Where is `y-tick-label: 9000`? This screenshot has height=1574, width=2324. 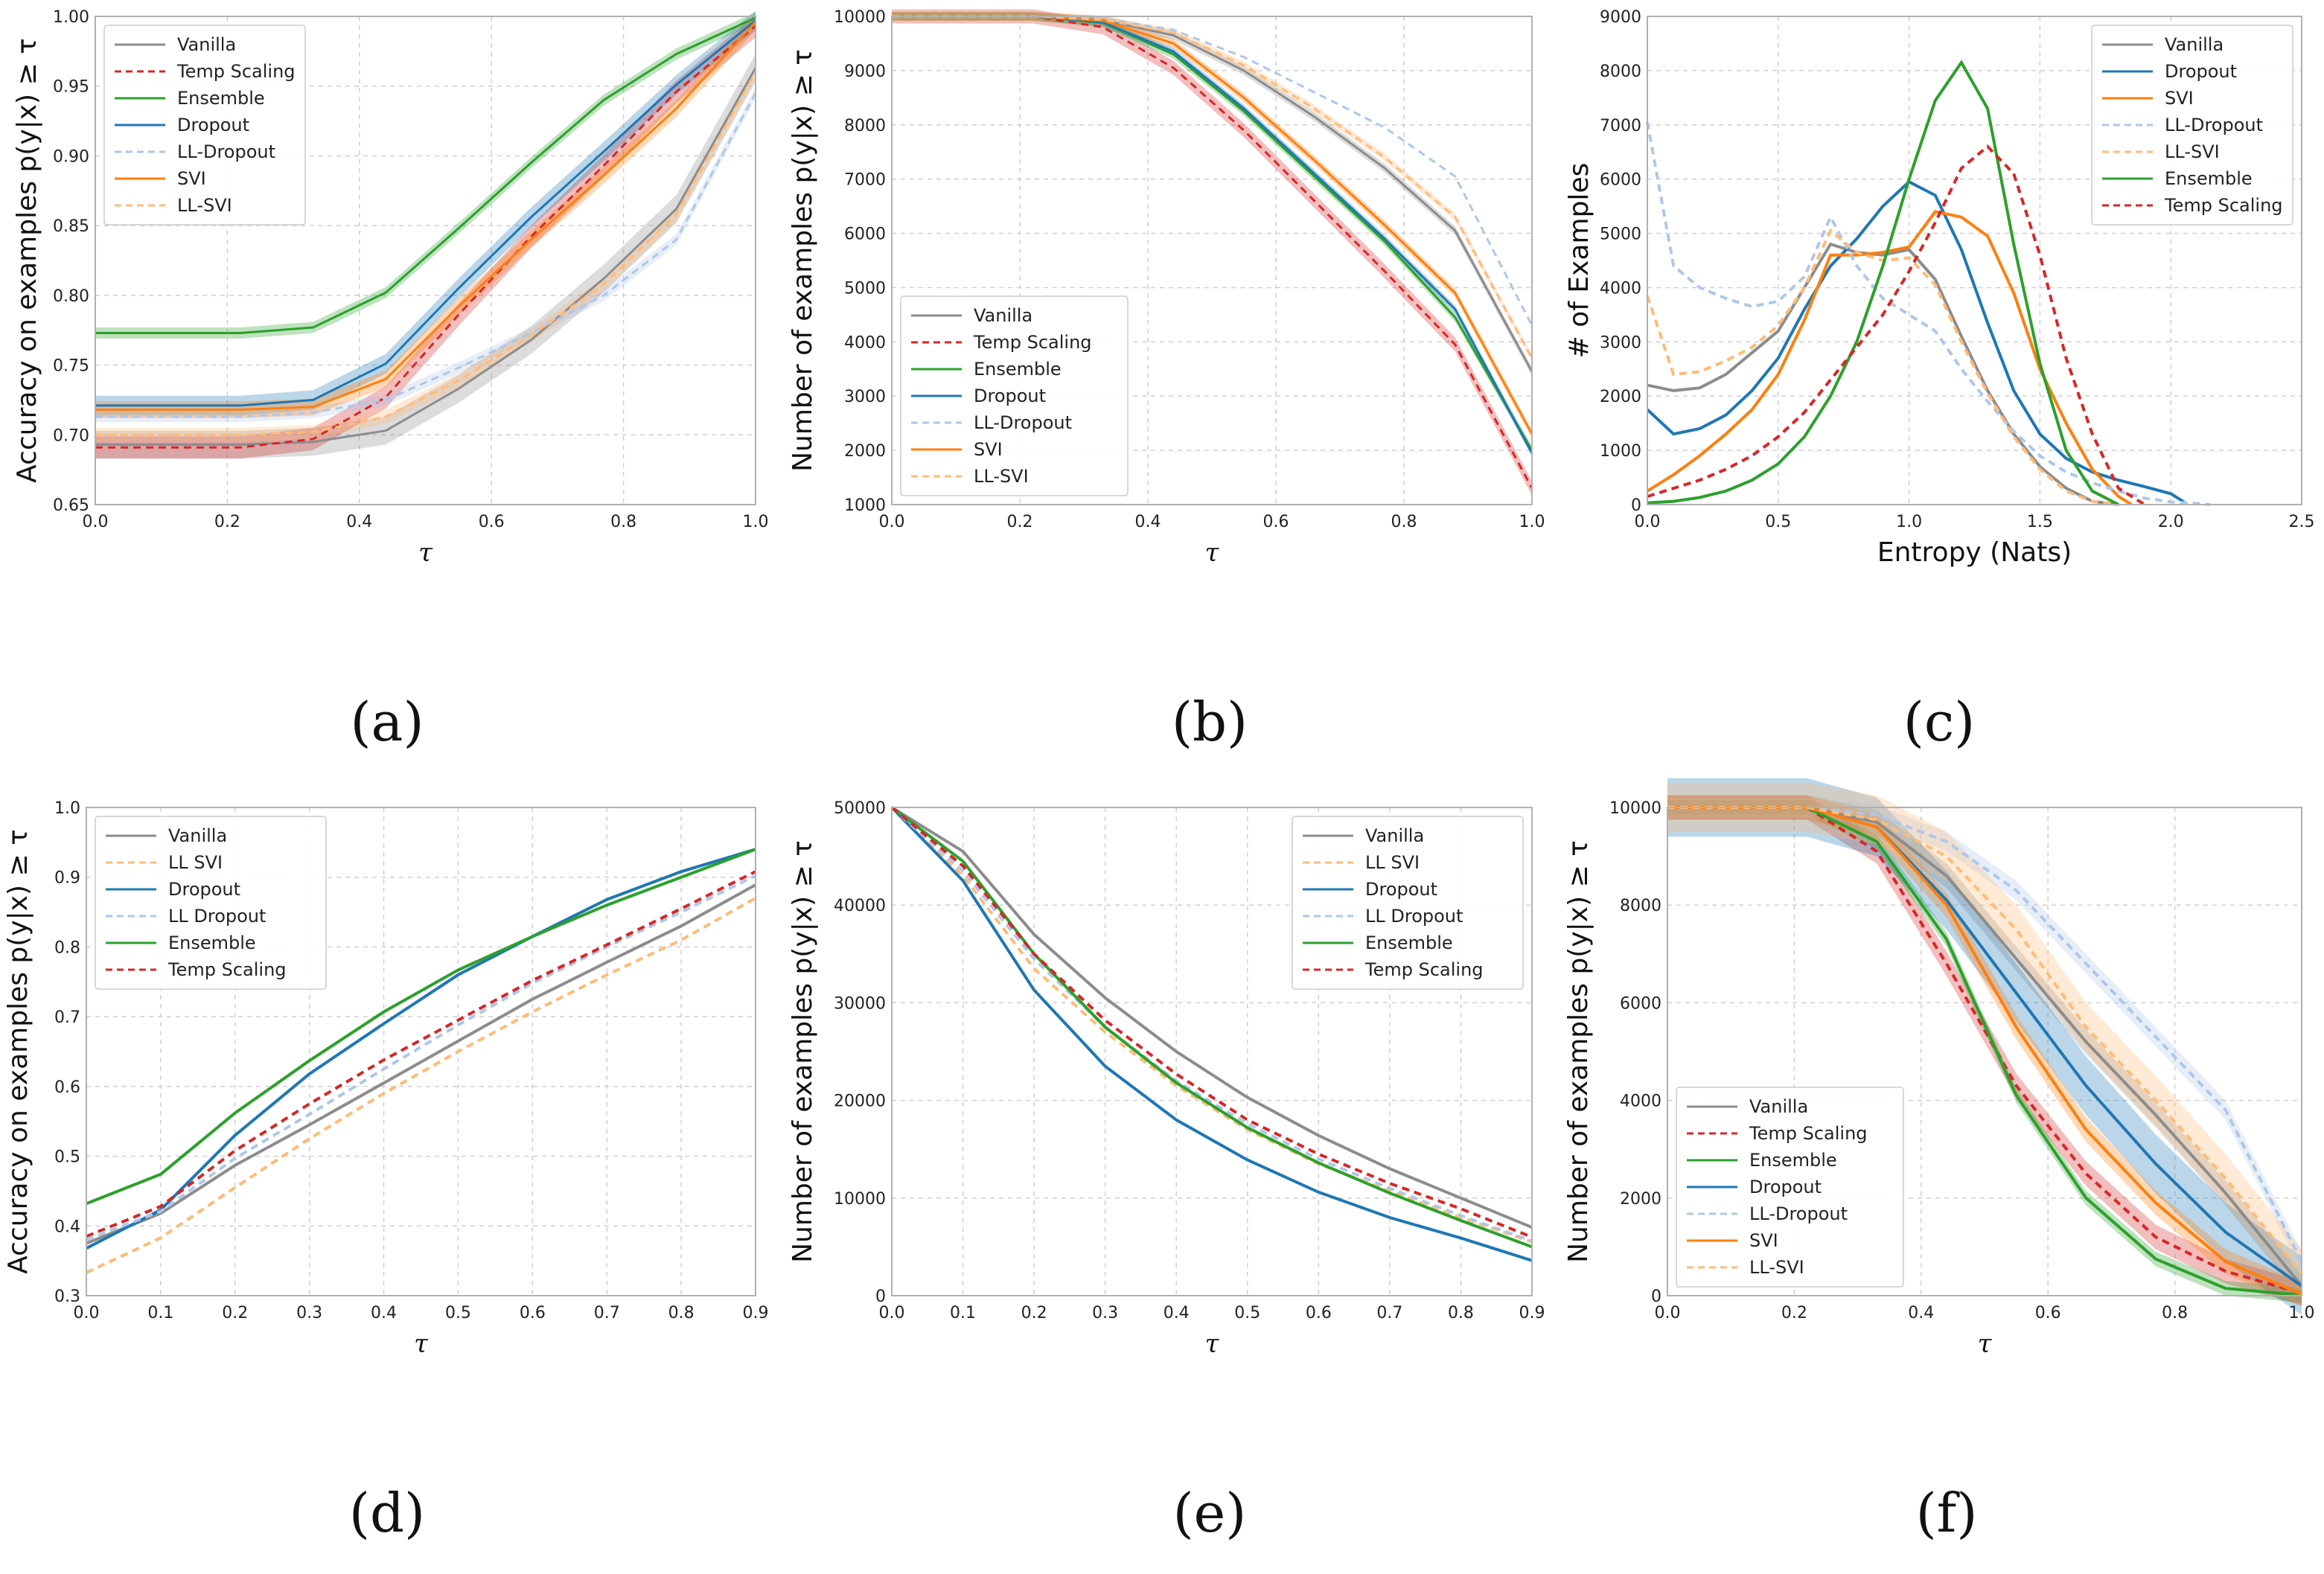
y-tick-label: 9000 is located at coordinates (865, 72).